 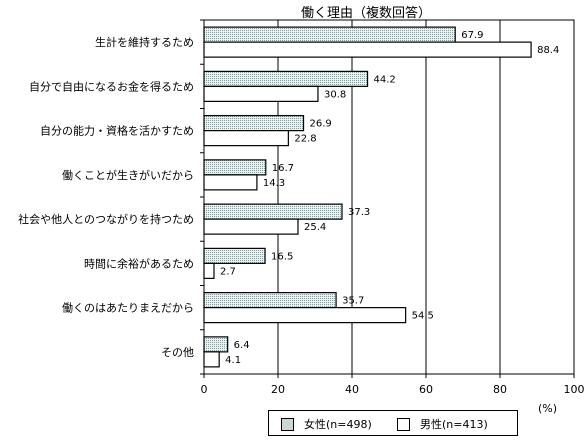 I want to click on legend-item-male: 男性(n=413), so click(x=442, y=424).